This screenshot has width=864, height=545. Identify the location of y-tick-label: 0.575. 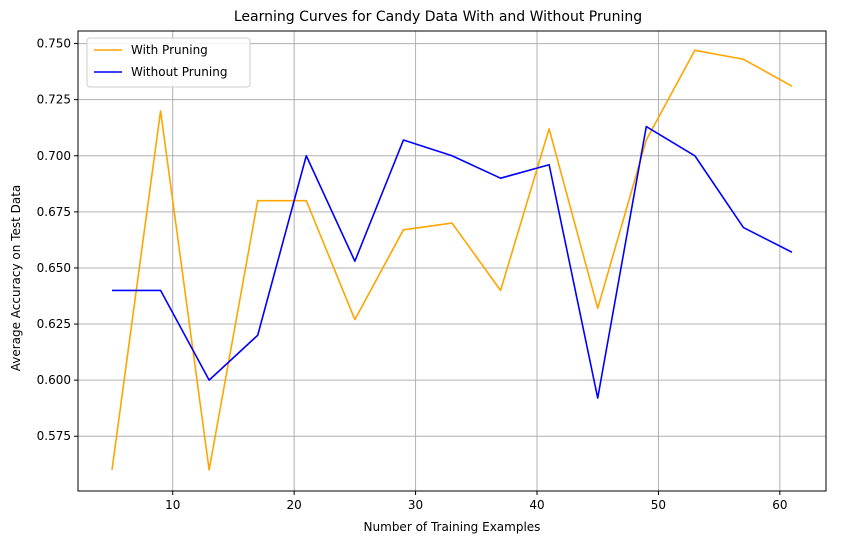
(54, 436).